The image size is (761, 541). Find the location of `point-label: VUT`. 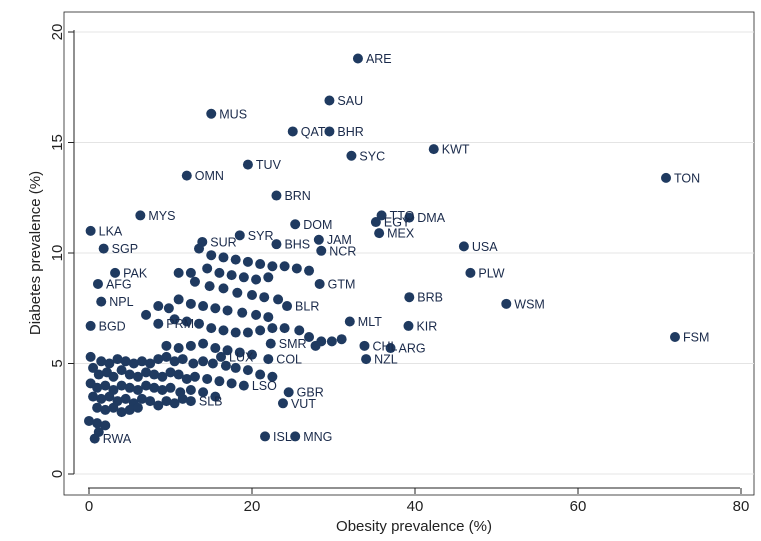

point-label: VUT is located at coordinates (303, 404).